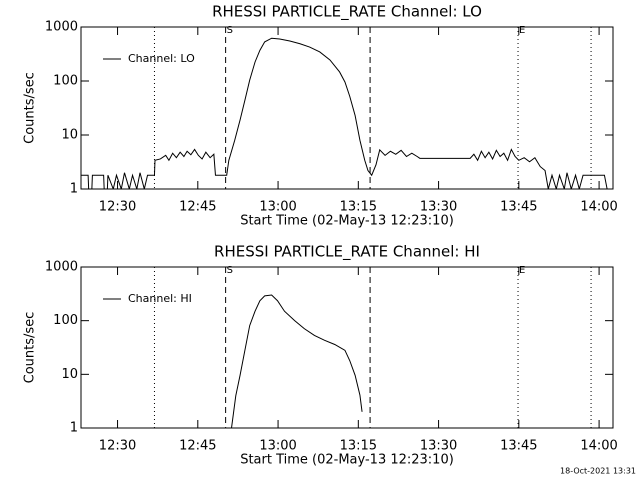  Describe the element at coordinates (161, 58) in the screenshot. I see `legend-label: Channel: LO` at that location.